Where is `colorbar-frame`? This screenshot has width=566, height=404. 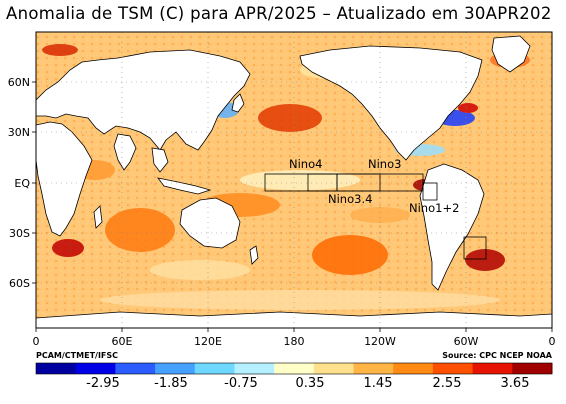 colorbar-frame is located at coordinates (294, 368).